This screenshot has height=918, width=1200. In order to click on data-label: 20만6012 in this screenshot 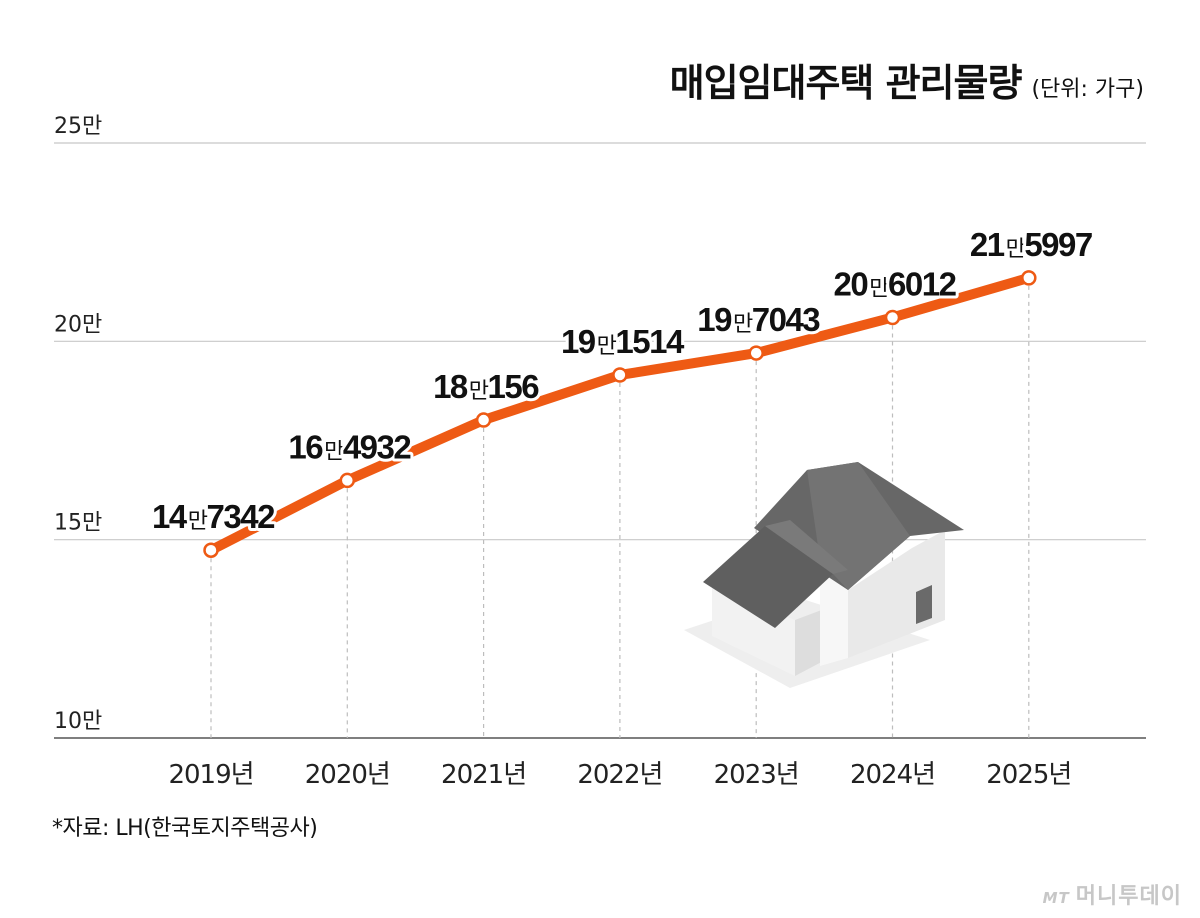, I will do `click(895, 283)`.